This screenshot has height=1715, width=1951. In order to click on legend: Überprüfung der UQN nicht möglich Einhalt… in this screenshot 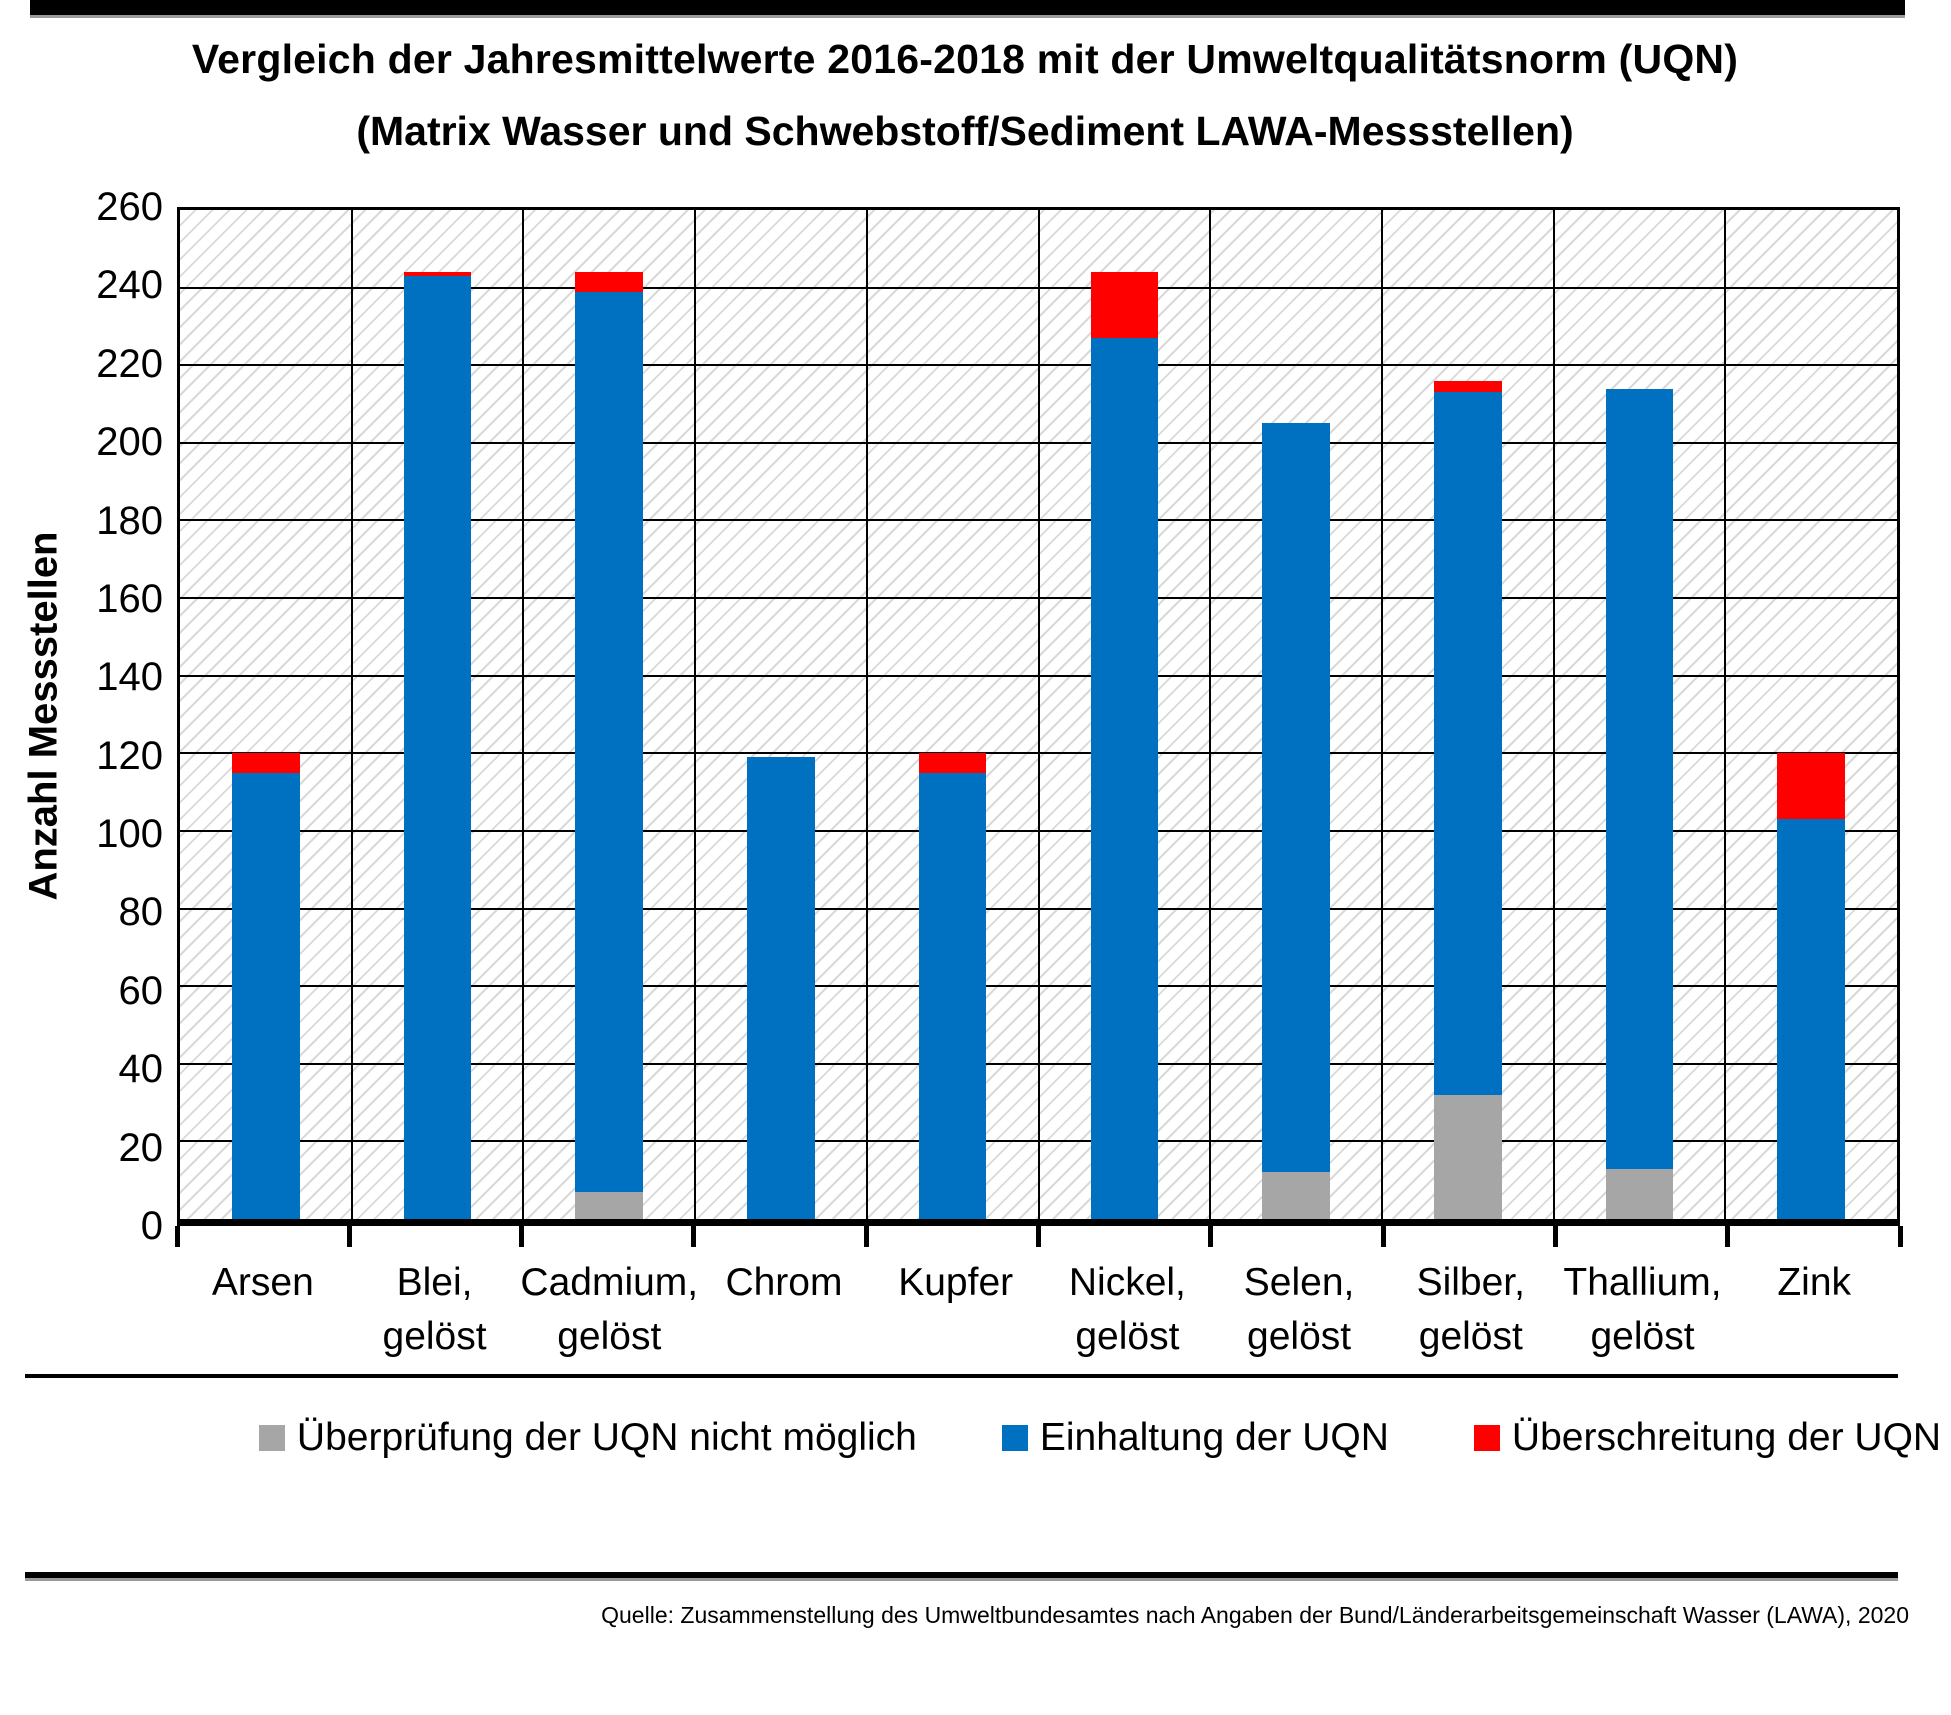, I will do `click(1100, 1438)`.